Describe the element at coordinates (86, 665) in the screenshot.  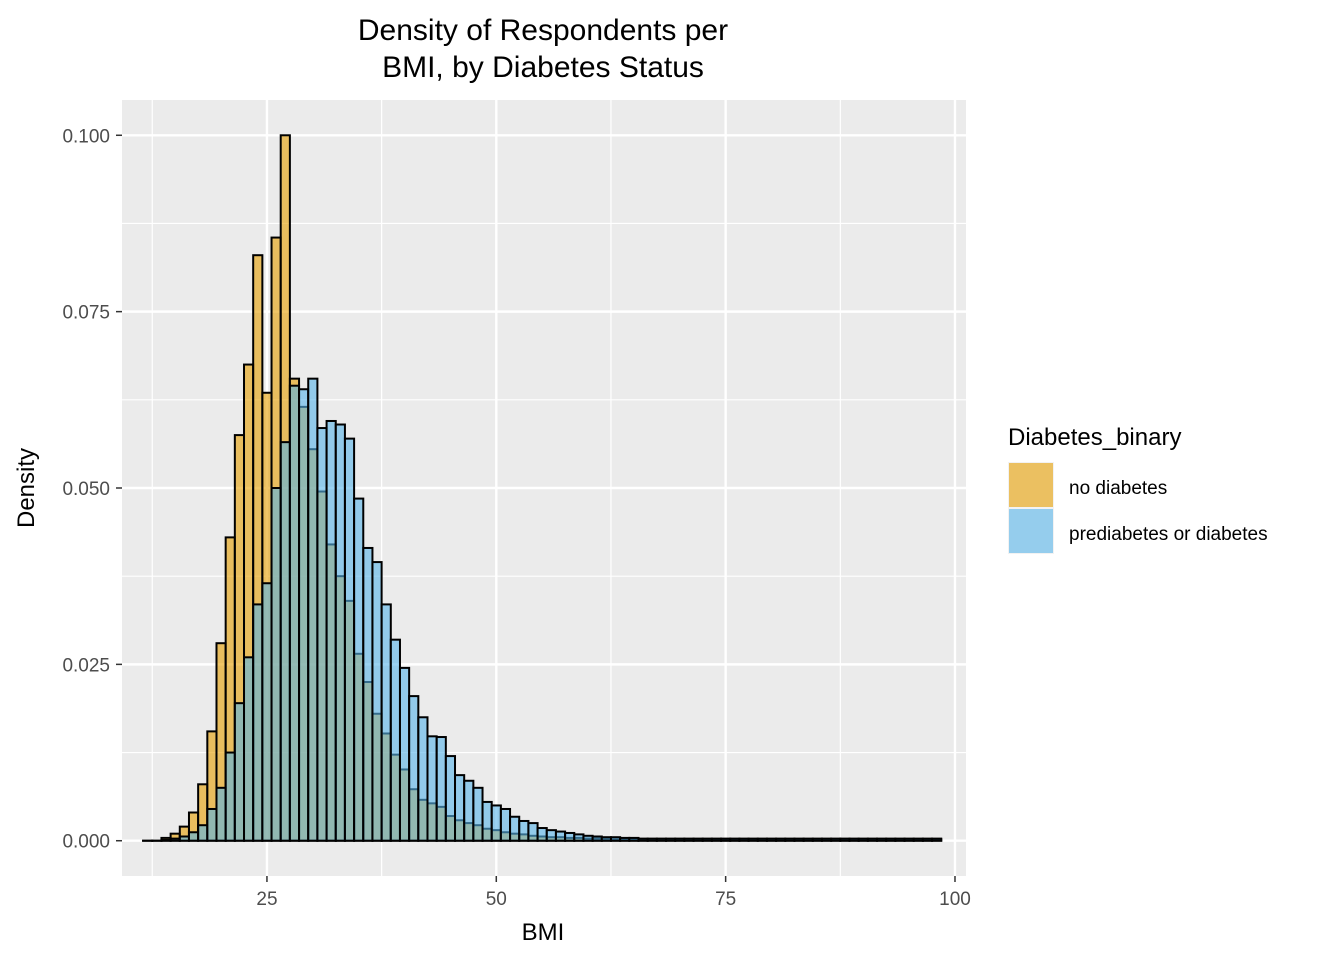
I see `y-tick-label: 0.025` at that location.